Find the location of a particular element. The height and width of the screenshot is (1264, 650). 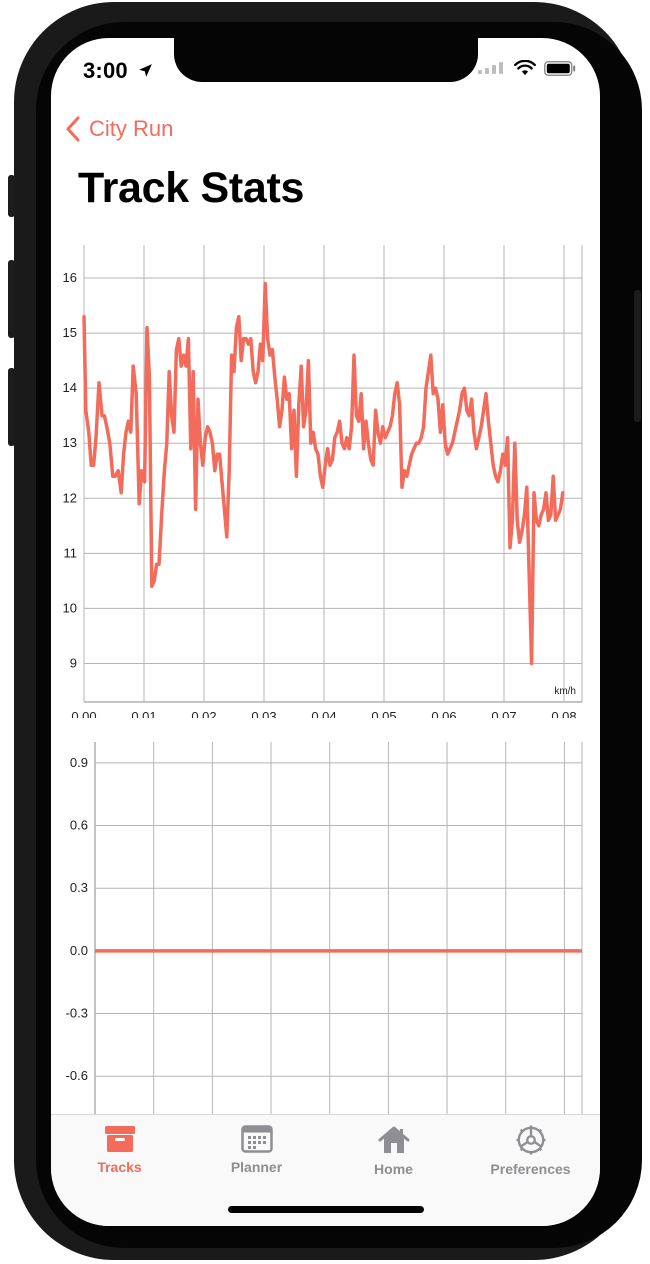

tab-preferences: Preferences is located at coordinates (530, 1151).